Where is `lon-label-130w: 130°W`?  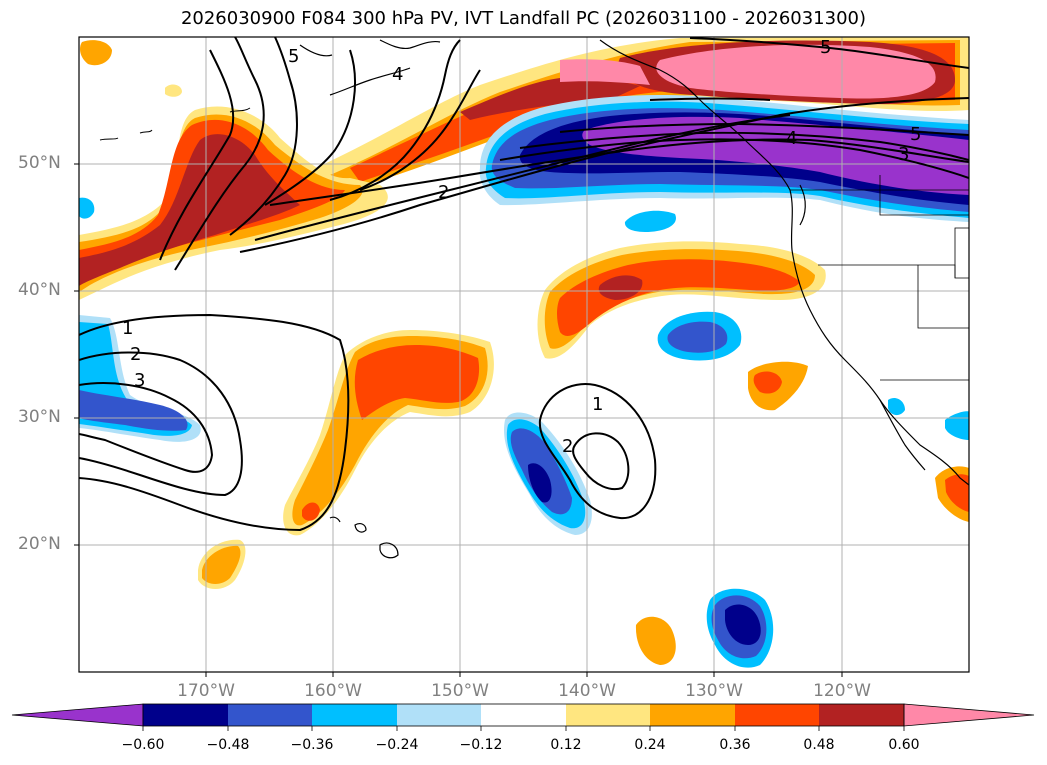
lon-label-130w: 130°W is located at coordinates (714, 691).